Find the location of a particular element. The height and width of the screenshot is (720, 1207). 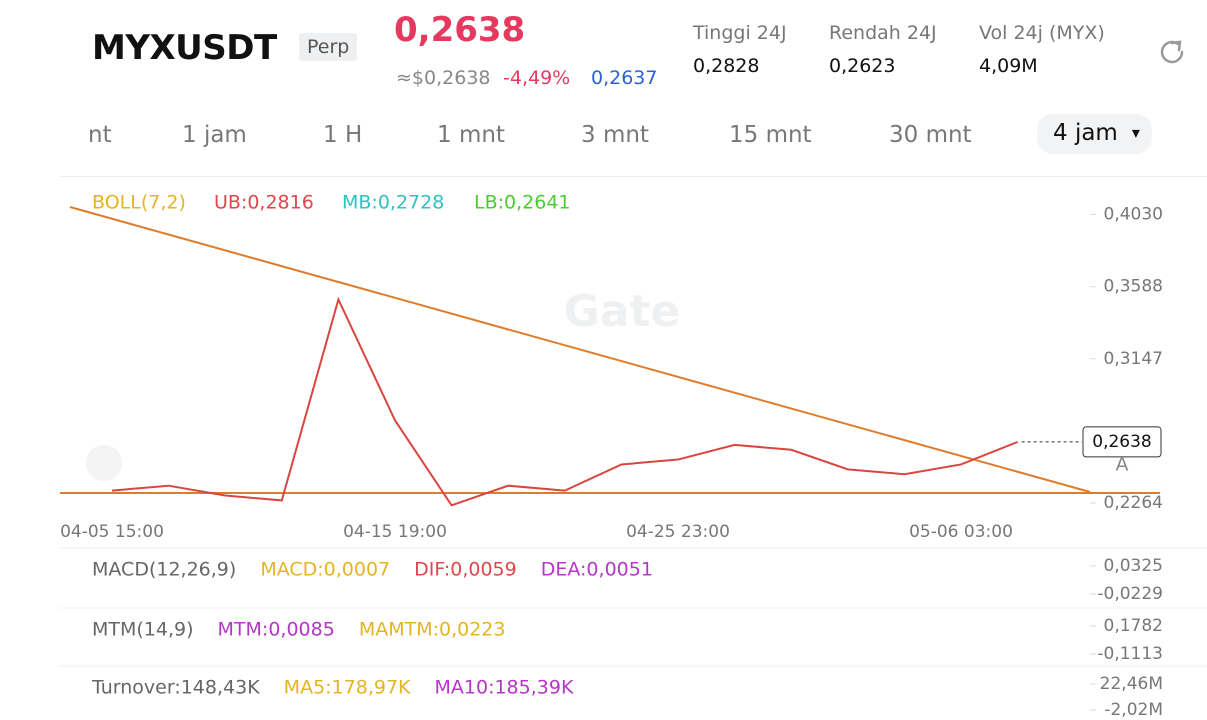

contract-badge: Perp is located at coordinates (328, 47).